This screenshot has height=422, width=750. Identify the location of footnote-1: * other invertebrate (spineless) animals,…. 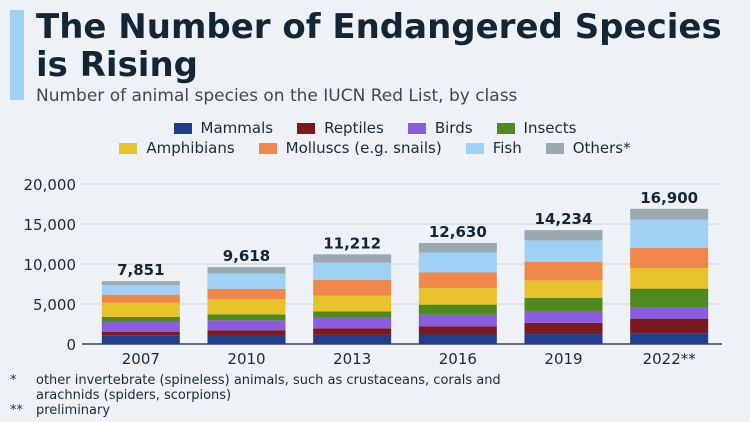
(255, 380).